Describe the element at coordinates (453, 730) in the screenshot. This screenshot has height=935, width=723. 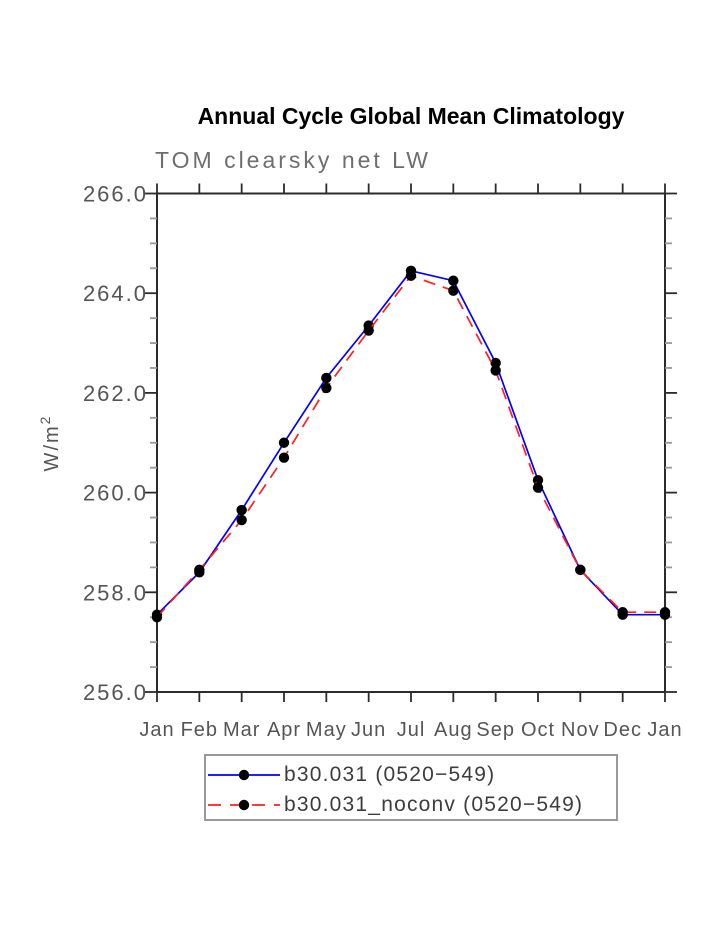
I see `x-tick-label: Aug` at that location.